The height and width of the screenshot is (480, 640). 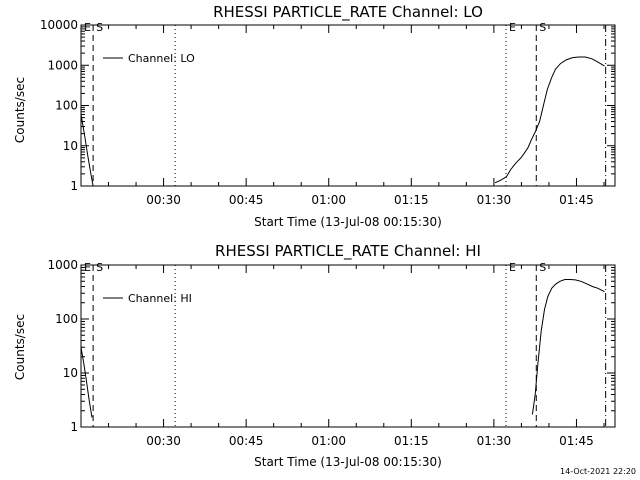 What do you see at coordinates (598, 471) in the screenshot?
I see `footer-timestamp: 14-Oct-2021 22:20` at bounding box center [598, 471].